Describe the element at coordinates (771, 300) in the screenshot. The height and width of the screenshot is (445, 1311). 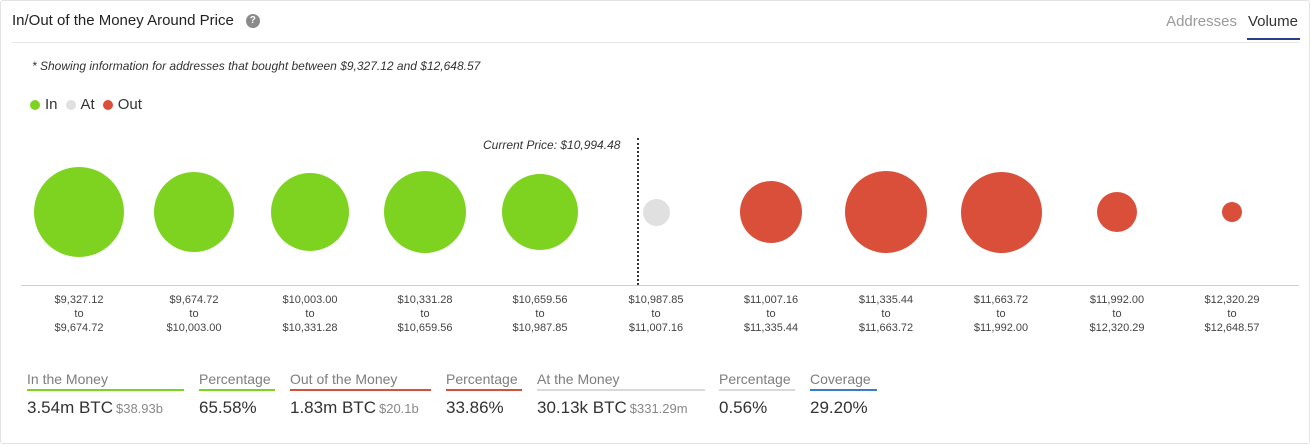
I see `range-from: $11,007.16` at that location.